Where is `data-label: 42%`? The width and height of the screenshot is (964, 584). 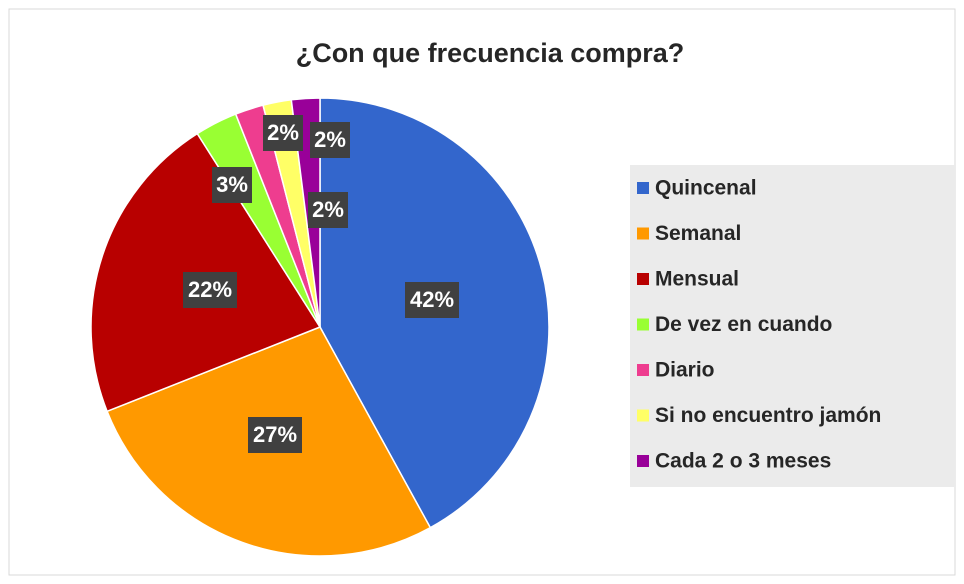
data-label: 42% is located at coordinates (432, 299).